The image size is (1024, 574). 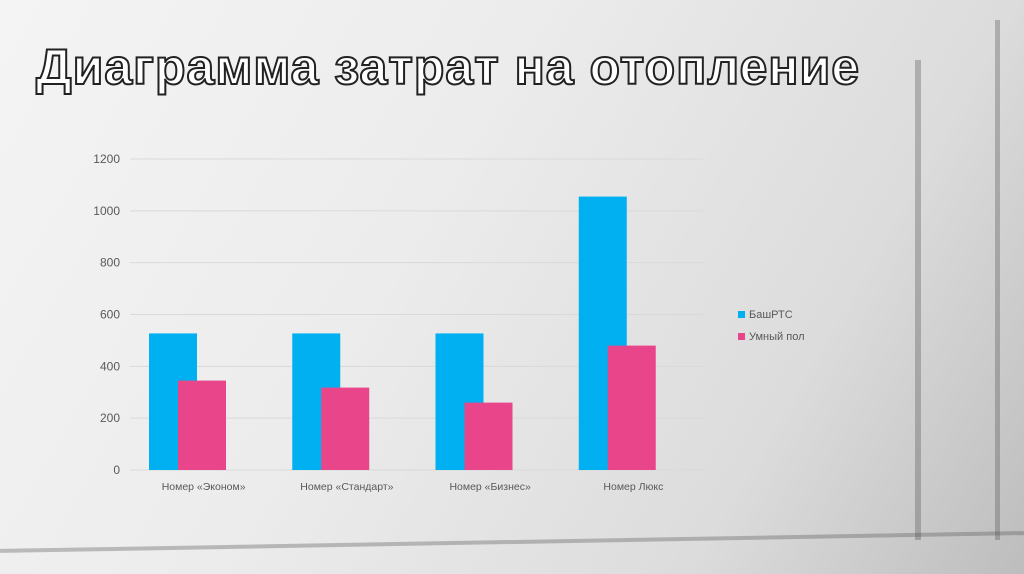 What do you see at coordinates (771, 315) in the screenshot?
I see `legend-label: БашРТС` at bounding box center [771, 315].